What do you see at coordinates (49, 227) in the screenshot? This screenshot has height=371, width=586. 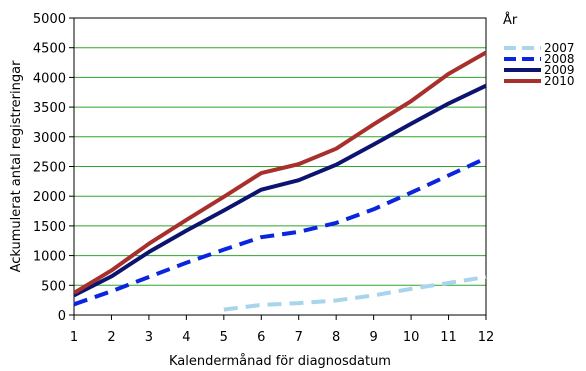 I see `y-tick-label: 1500` at bounding box center [49, 227].